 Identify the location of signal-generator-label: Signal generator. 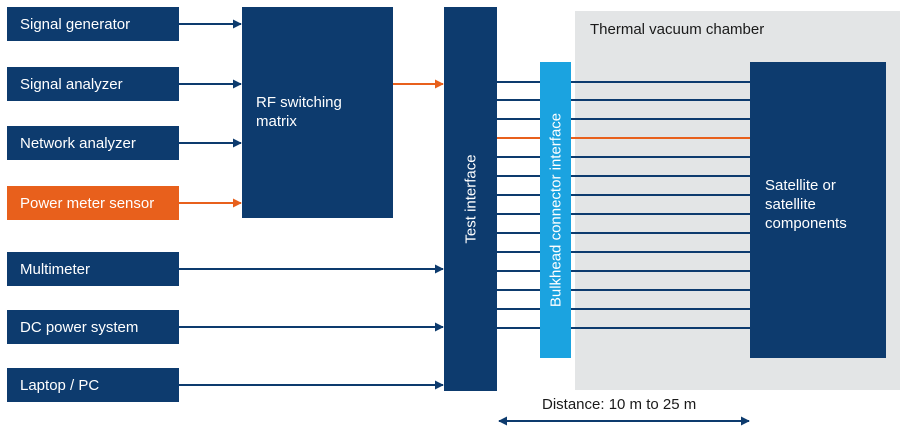
(75, 24).